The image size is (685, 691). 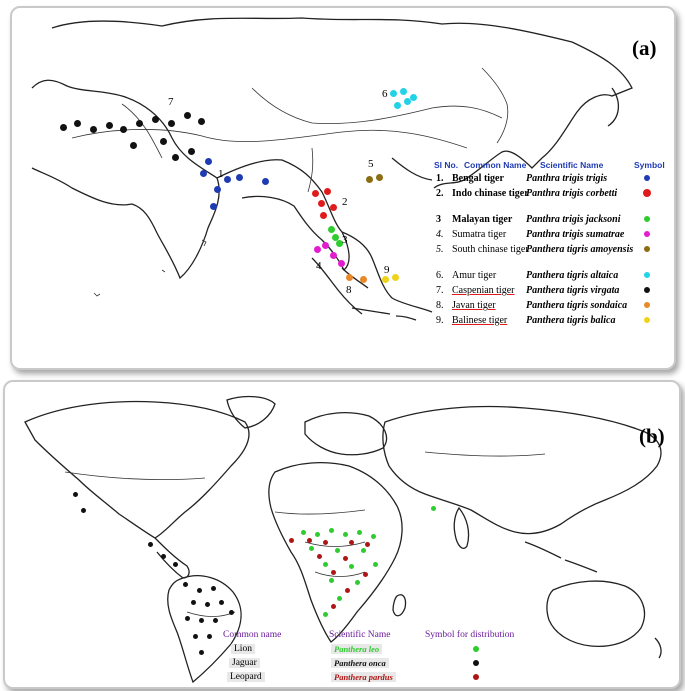 I want to click on legend-no: 5., so click(x=440, y=249).